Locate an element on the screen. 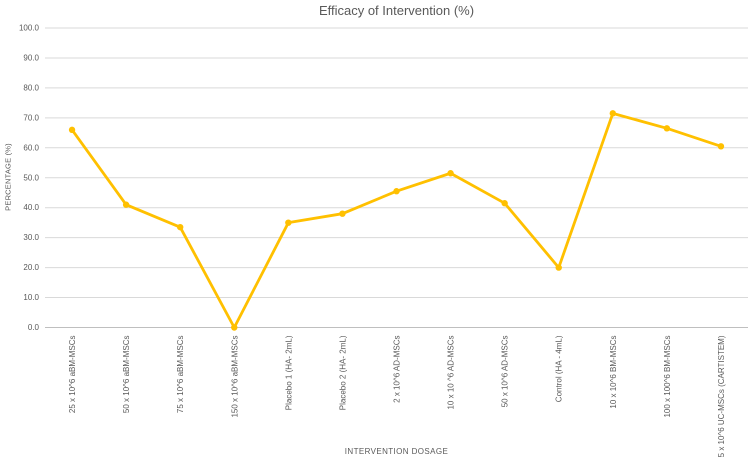 This screenshot has width=753, height=467. y-tick-label: 60.0 is located at coordinates (31, 147).